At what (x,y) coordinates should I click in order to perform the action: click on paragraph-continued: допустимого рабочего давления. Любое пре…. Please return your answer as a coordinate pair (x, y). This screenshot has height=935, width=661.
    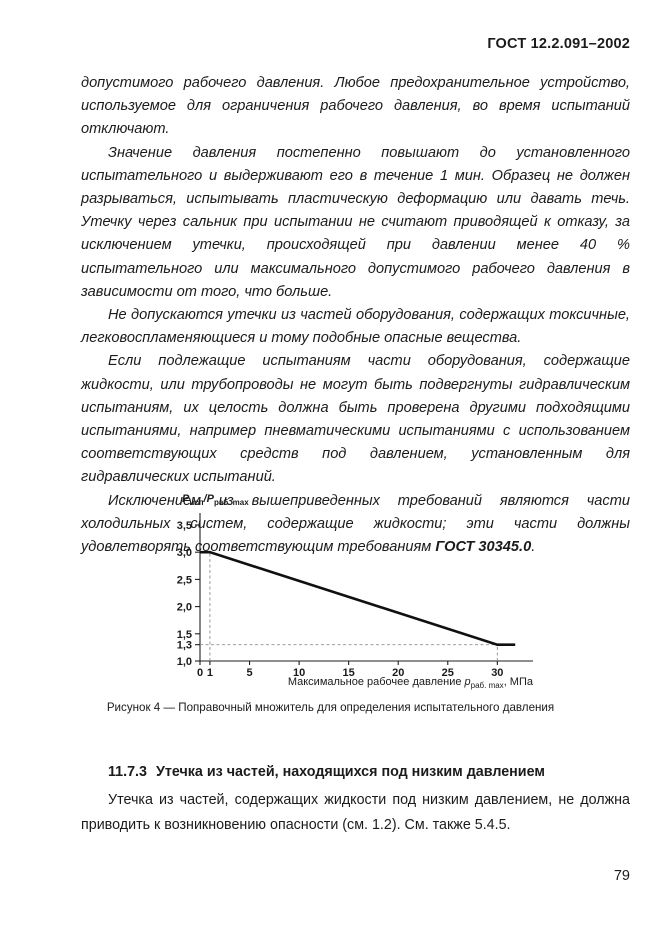
    Looking at the image, I should click on (355, 106).